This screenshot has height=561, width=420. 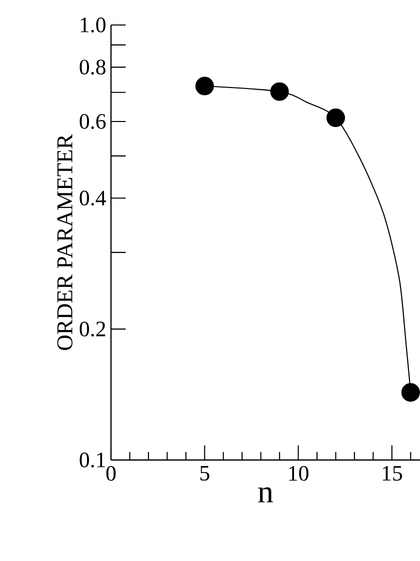 What do you see at coordinates (111, 473) in the screenshot?
I see `x-tick-label: 0` at bounding box center [111, 473].